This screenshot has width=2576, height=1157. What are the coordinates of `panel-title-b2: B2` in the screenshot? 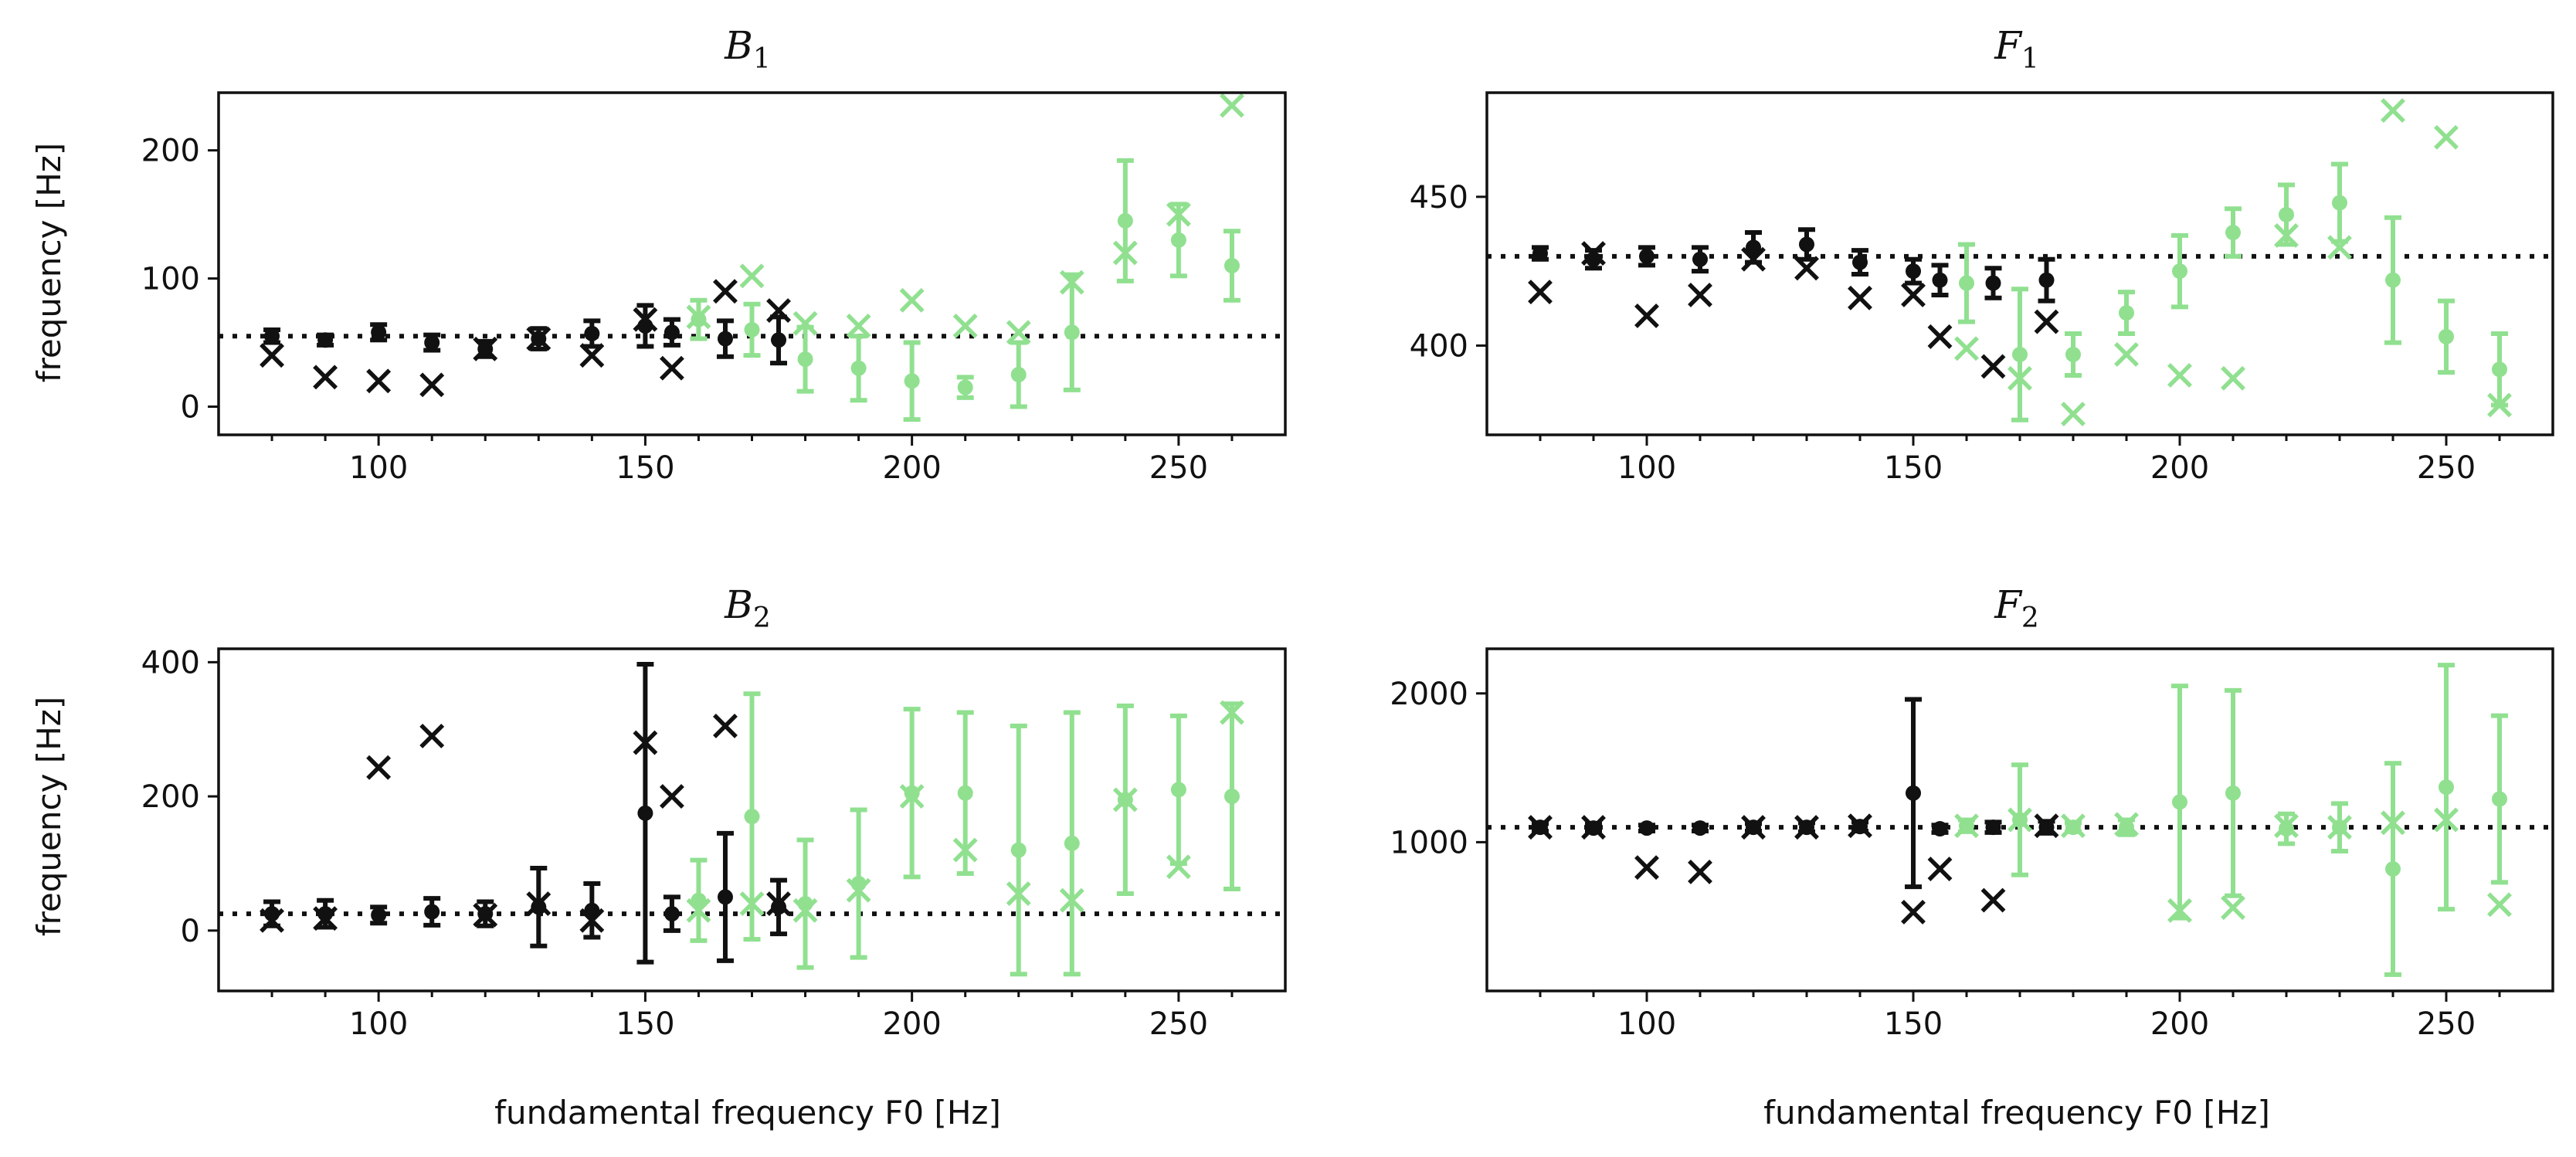 It's located at (747, 608).